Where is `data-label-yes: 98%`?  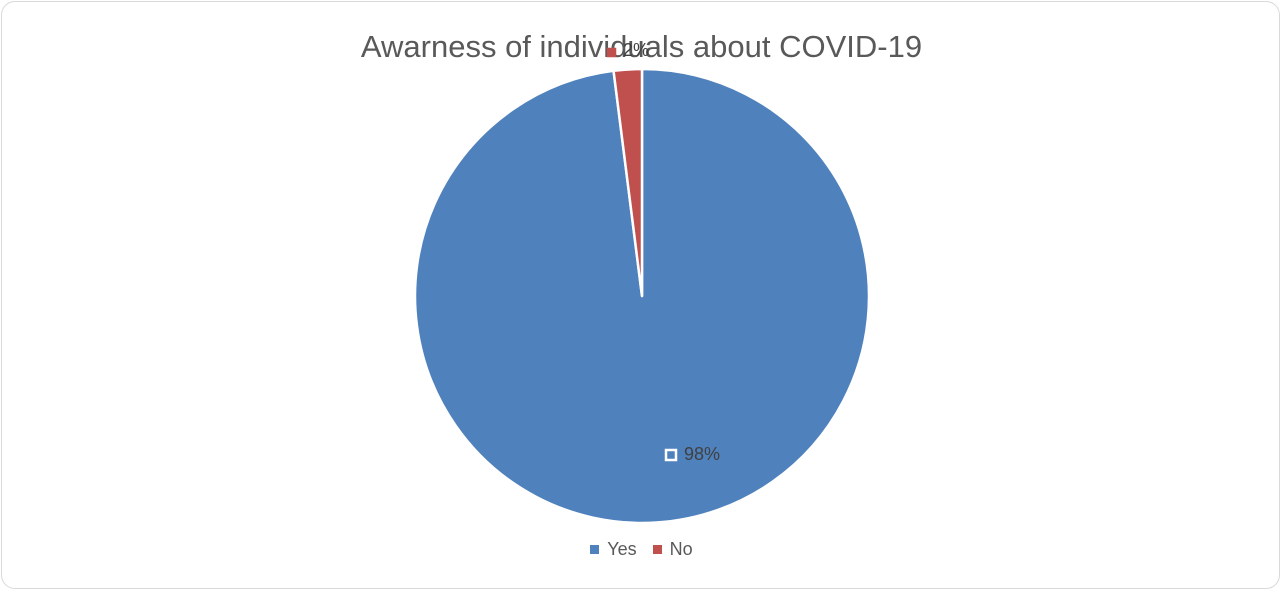
data-label-yes: 98% is located at coordinates (692, 454).